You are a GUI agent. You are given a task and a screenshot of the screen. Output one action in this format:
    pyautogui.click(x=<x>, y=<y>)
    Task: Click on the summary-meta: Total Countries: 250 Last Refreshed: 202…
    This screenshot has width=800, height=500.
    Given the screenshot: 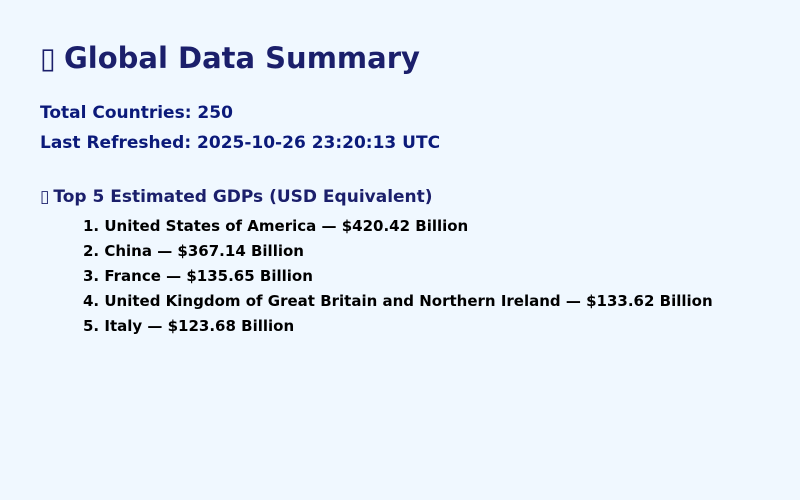 What is the action you would take?
    pyautogui.click(x=410, y=128)
    